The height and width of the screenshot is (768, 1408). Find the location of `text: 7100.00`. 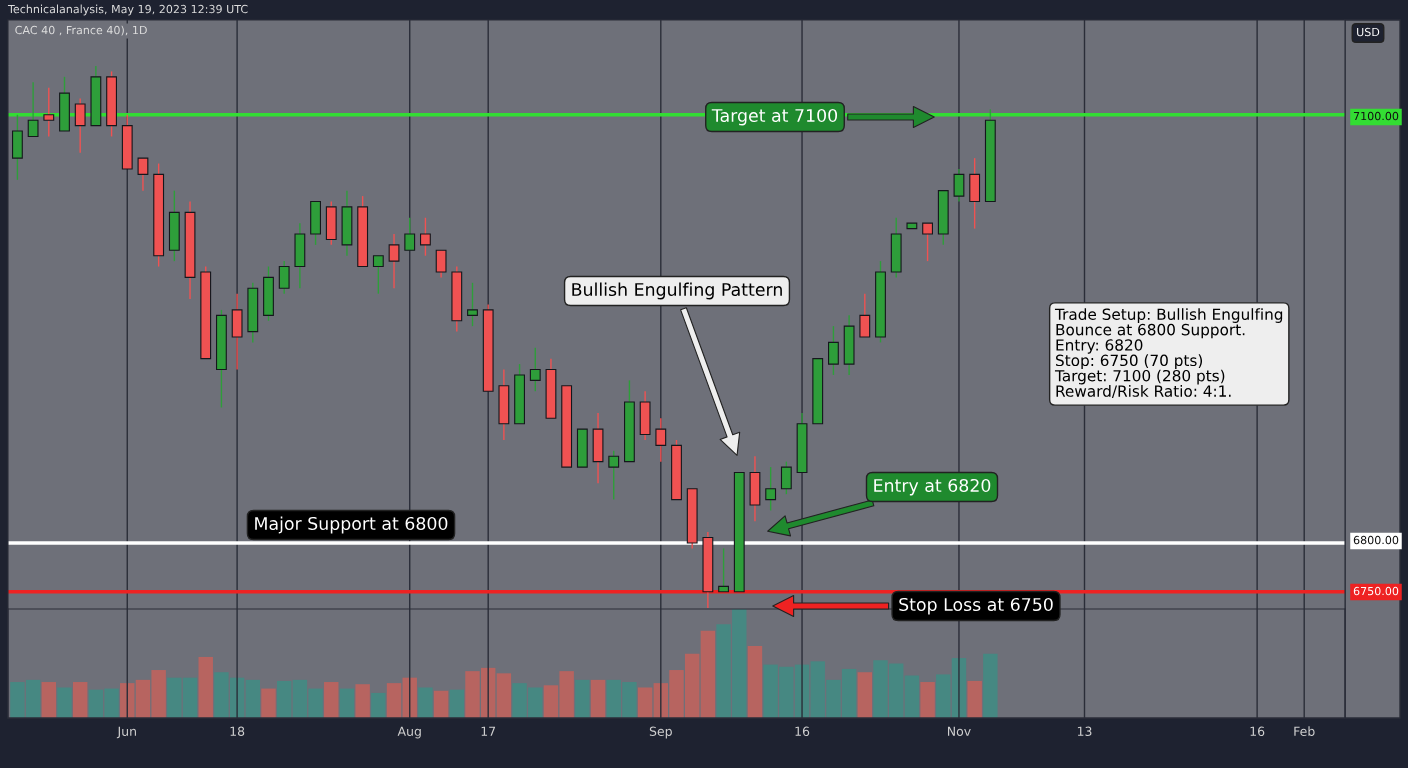

text: 7100.00 is located at coordinates (1376, 116).